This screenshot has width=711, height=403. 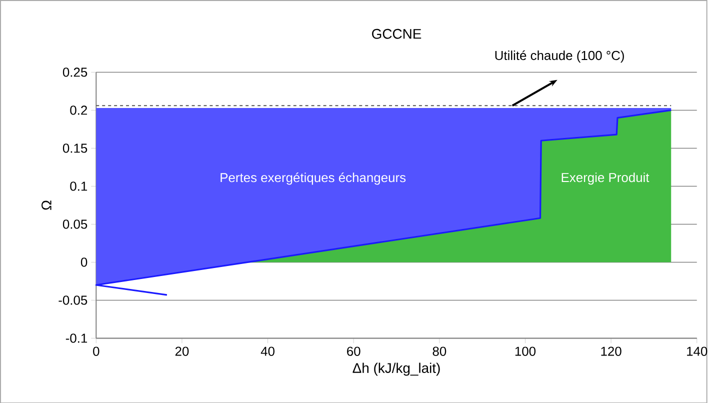 What do you see at coordinates (611, 351) in the screenshot?
I see `x-tick-label: 120` at bounding box center [611, 351].